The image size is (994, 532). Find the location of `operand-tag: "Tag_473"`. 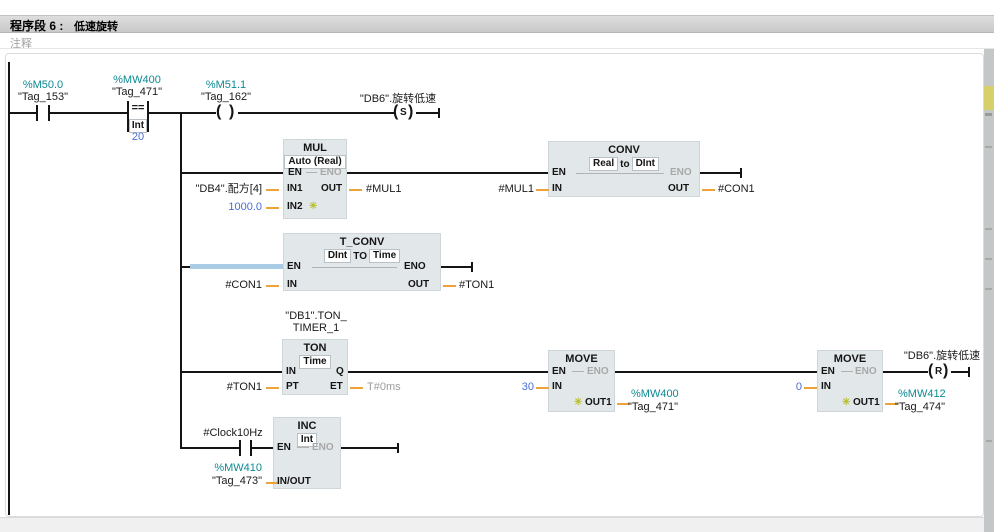

operand-tag: "Tag_473" is located at coordinates (236, 481).